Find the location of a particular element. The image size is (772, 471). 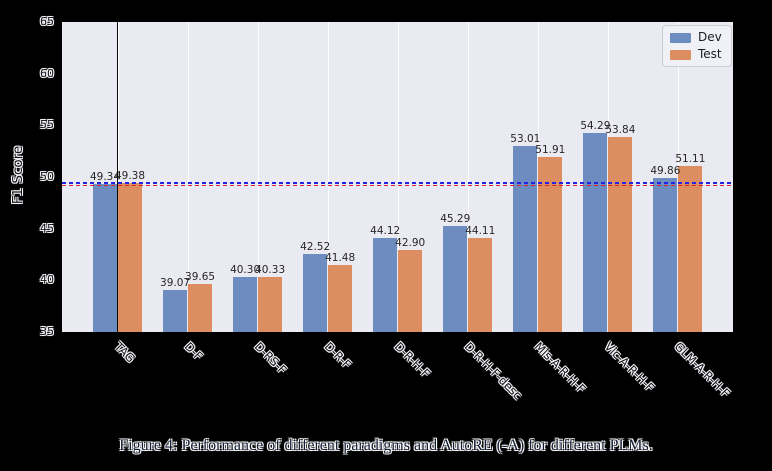

x-tick-label-TAG: TAG is located at coordinates (124, 352).